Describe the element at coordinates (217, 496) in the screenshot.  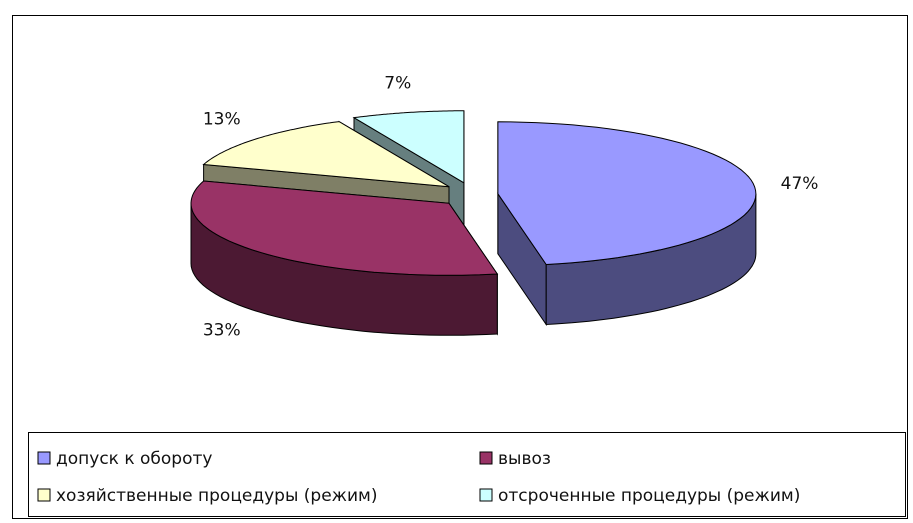
I see `legend-label: хозяйственные процедуры (режим)` at that location.